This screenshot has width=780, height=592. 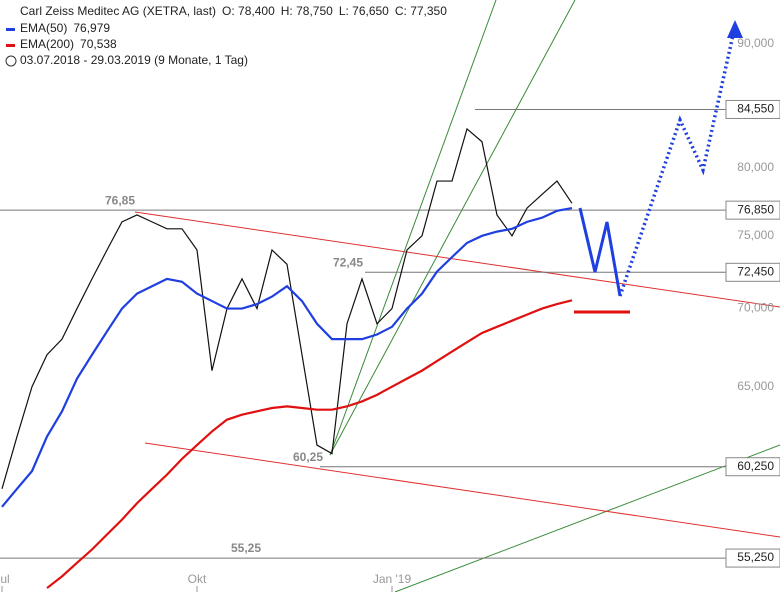 What do you see at coordinates (755, 109) in the screenshot?
I see `level-label: 84,550` at bounding box center [755, 109].